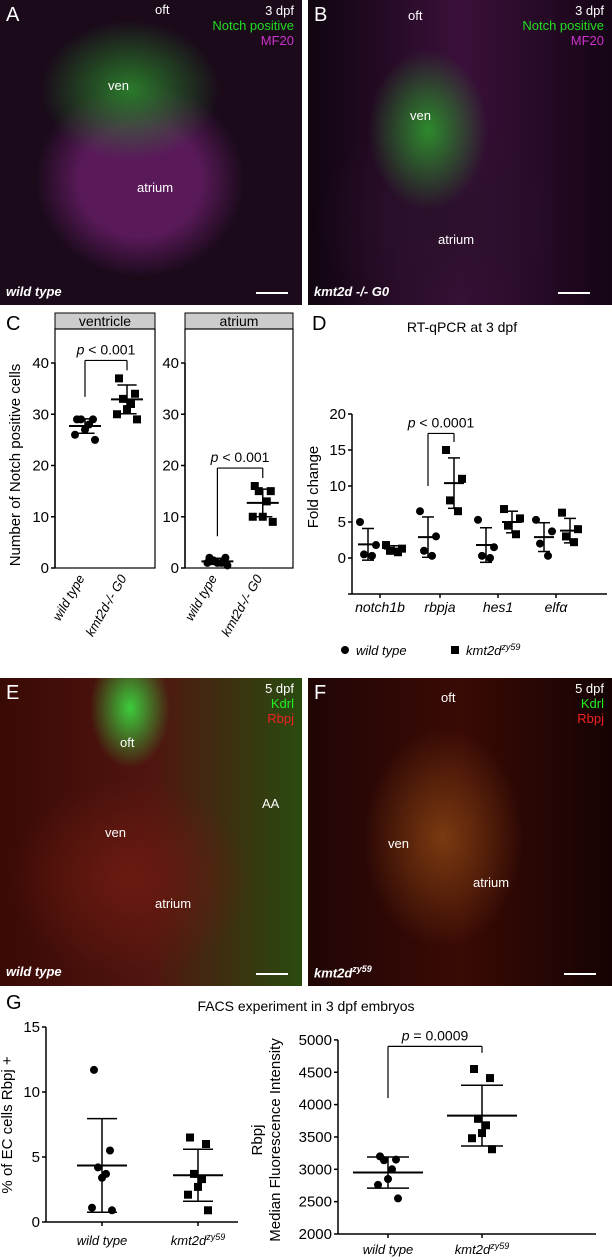 This screenshot has width=612, height=1260. Describe the element at coordinates (13, 324) in the screenshot. I see `panel-letter: C` at that location.